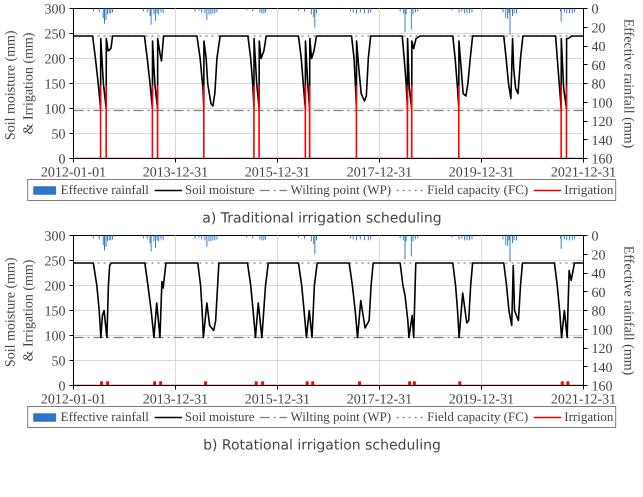  Describe the element at coordinates (322, 446) in the screenshot. I see `text: b) Rotational irrigation scheduling` at that location.